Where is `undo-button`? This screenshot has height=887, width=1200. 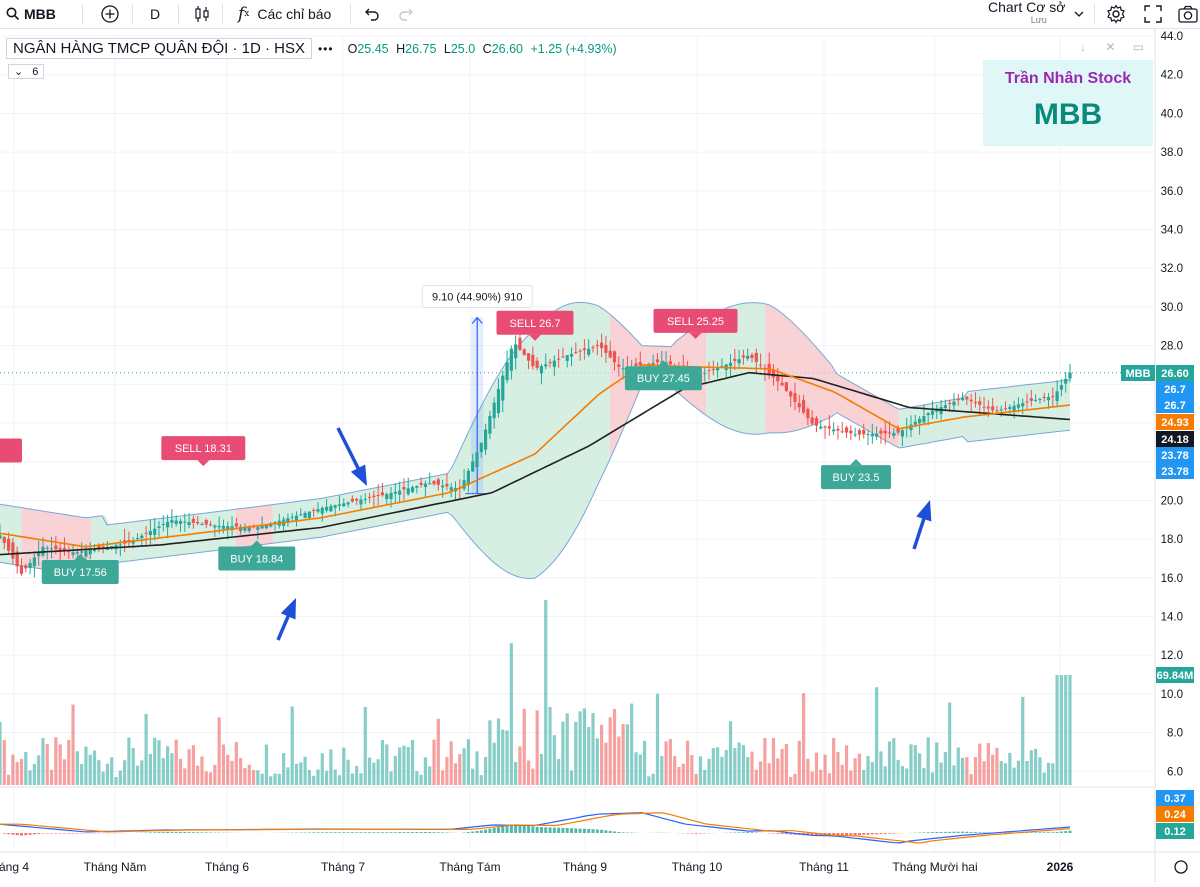 undo-button is located at coordinates (371, 14).